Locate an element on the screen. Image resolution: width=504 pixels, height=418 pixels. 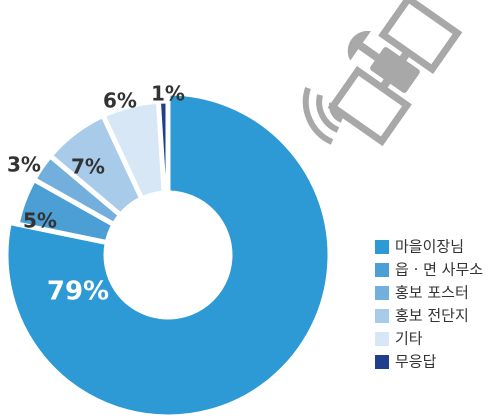
data-label: 6% is located at coordinates (120, 101).